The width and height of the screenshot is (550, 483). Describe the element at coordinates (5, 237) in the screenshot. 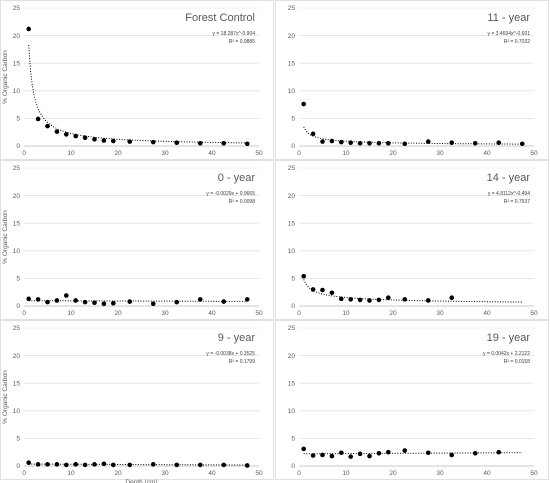

I see `y-axis-label: % Organic Carbon` at that location.